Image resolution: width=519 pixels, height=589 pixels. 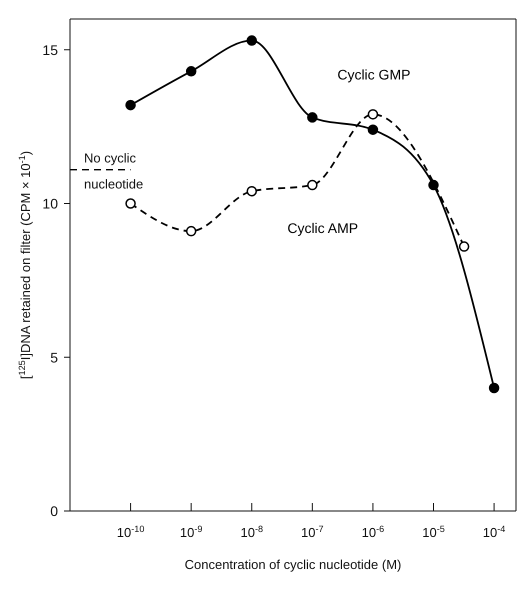 I want to click on x-tick-label: 10$^{-5}$, so click(x=433, y=532).